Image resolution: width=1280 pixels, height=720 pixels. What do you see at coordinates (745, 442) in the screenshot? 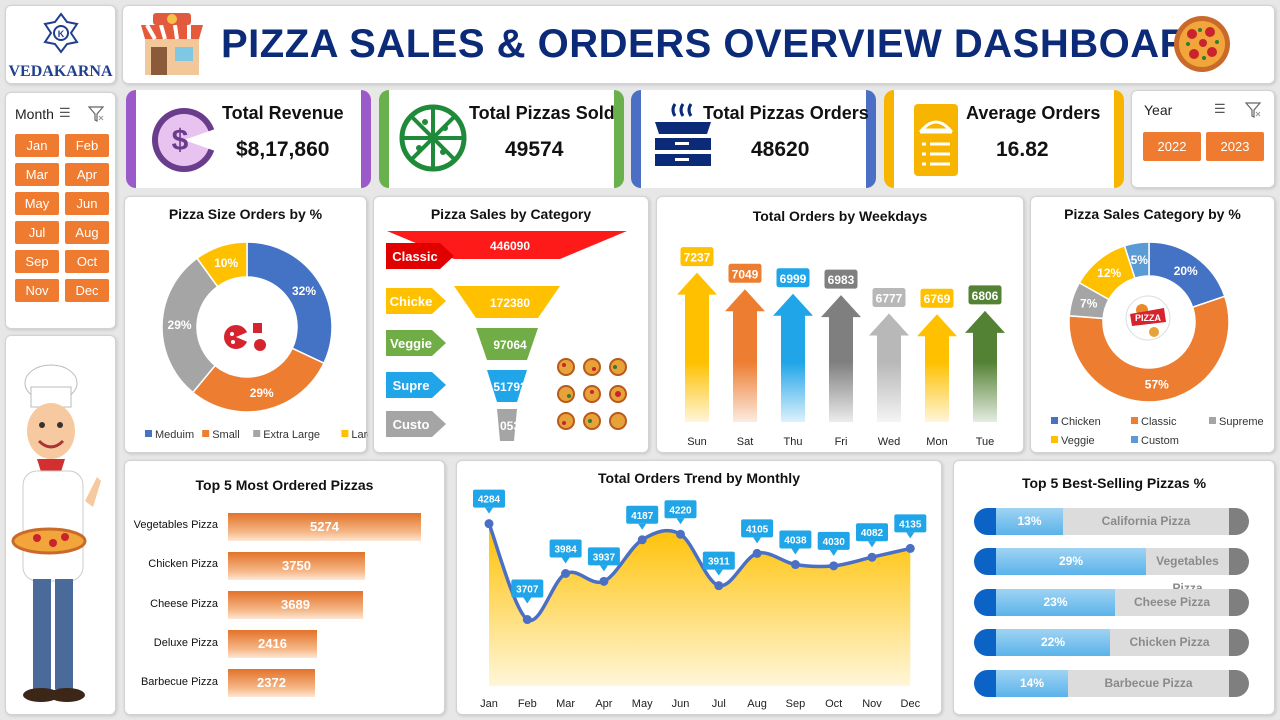
I see `weekday-axis-label: Sat` at bounding box center [745, 442].